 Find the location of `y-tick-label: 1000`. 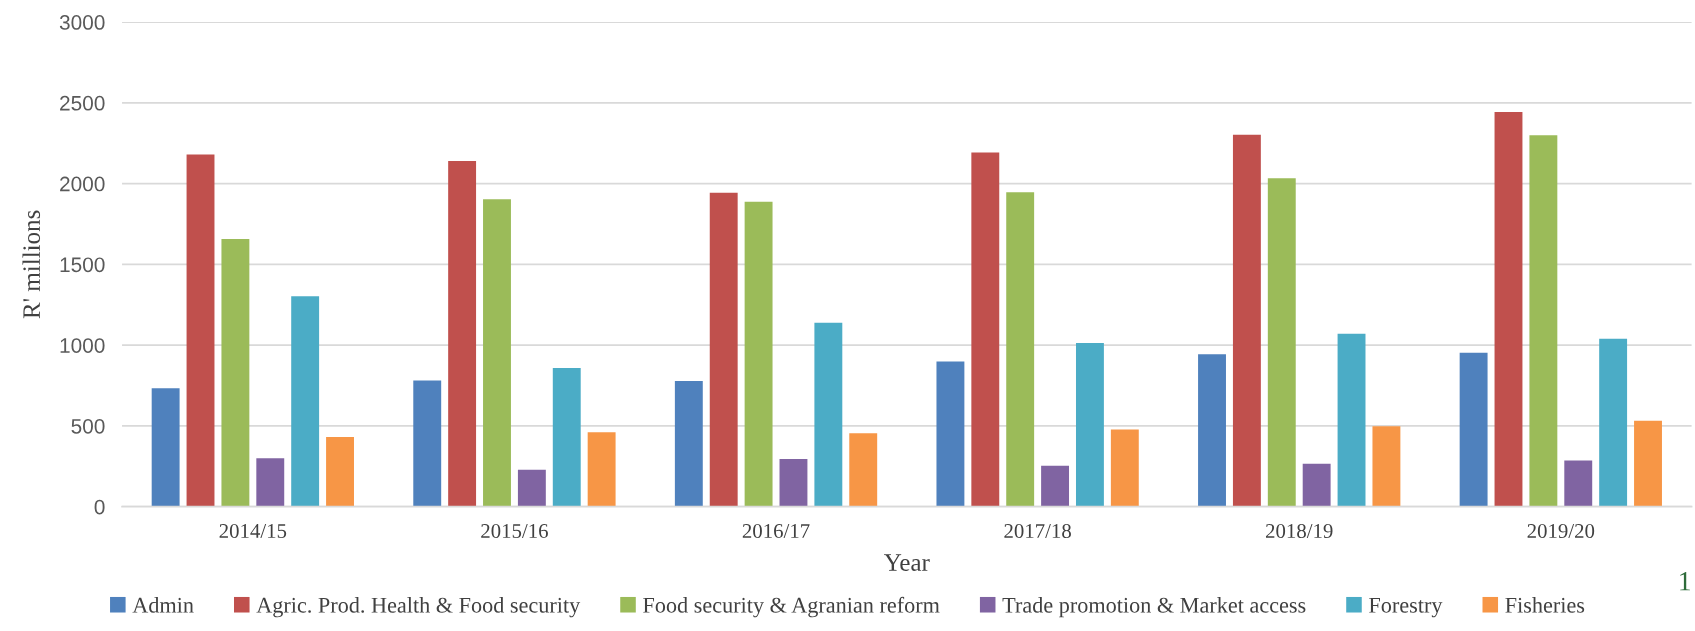

y-tick-label: 1000 is located at coordinates (82, 345).